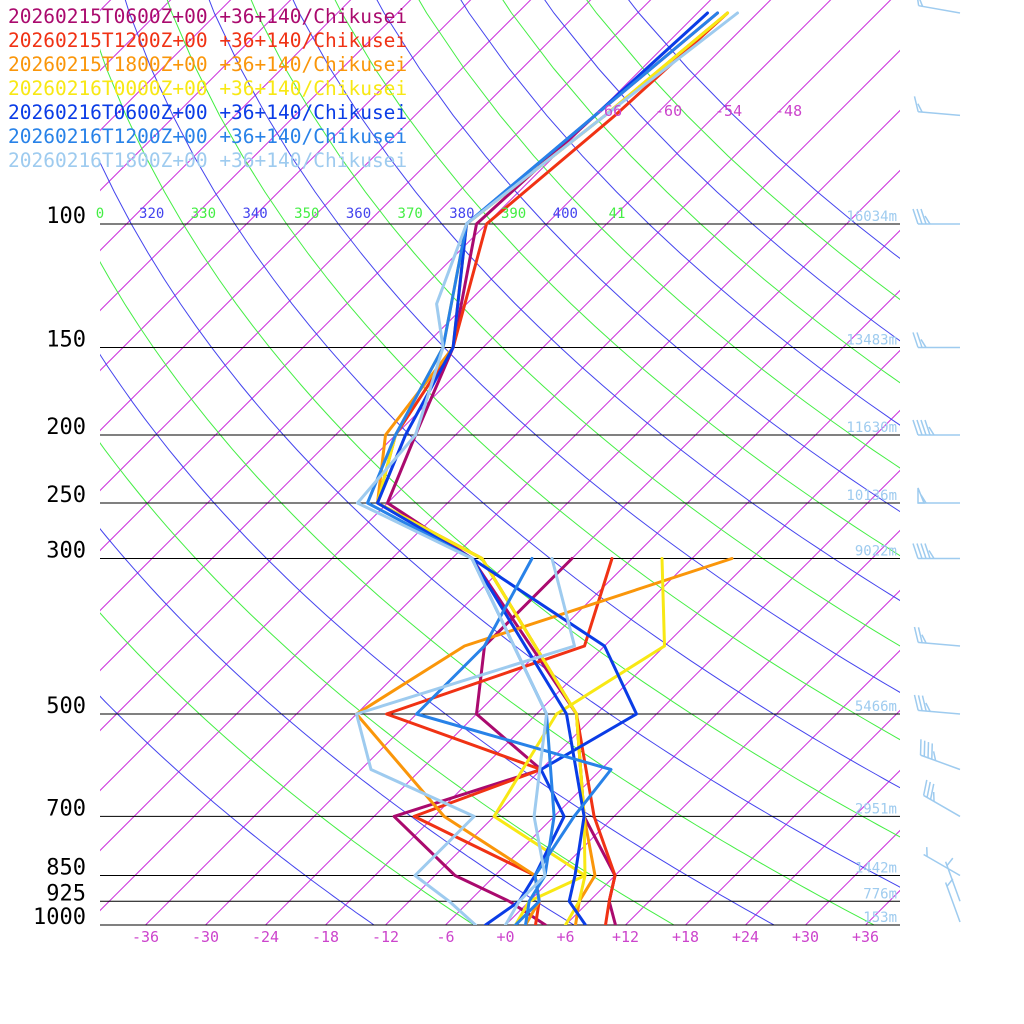  I want to click on theta-label: 370, so click(410, 214).